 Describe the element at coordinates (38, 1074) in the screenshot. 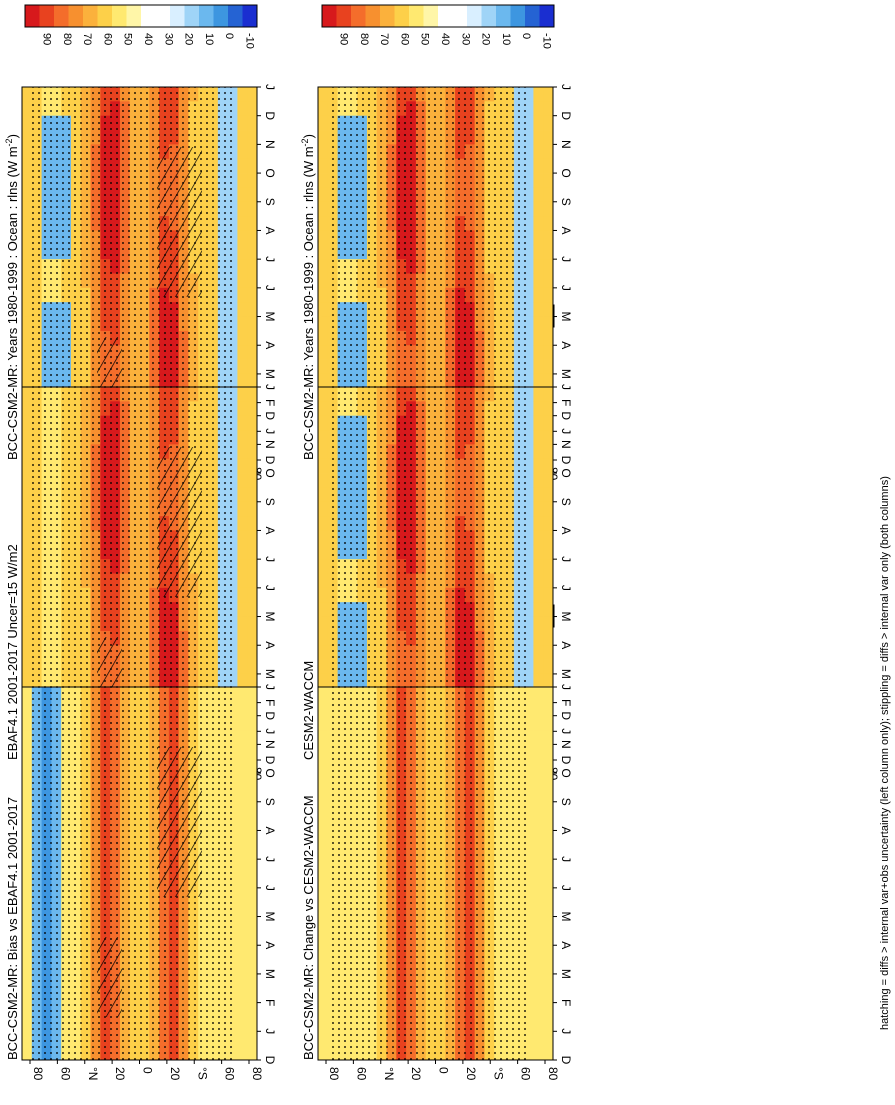

I see `lat-tick-label: 80` at that location.